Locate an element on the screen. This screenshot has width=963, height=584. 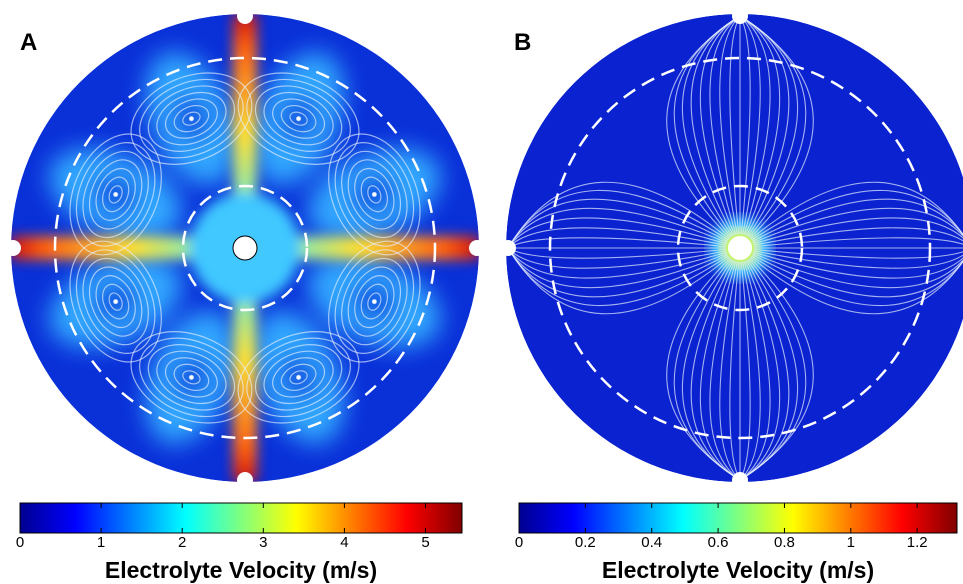
tick-label: 0.6 is located at coordinates (718, 542).